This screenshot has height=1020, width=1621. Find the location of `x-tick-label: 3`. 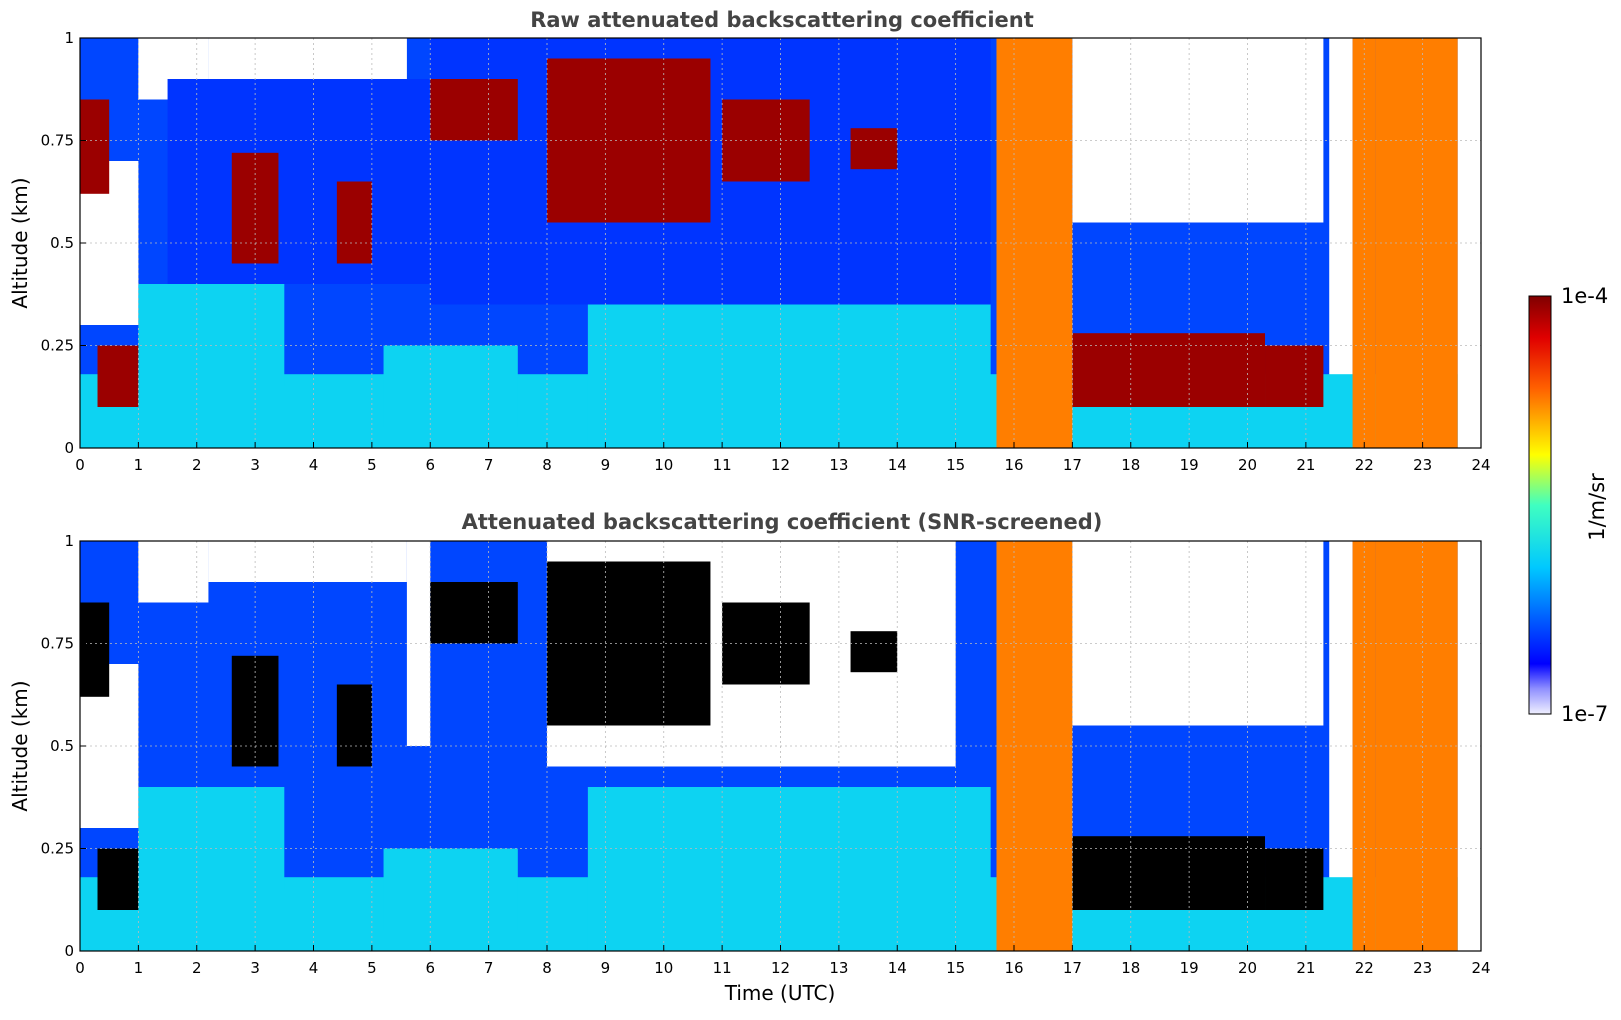

x-tick-label: 3 is located at coordinates (255, 968).